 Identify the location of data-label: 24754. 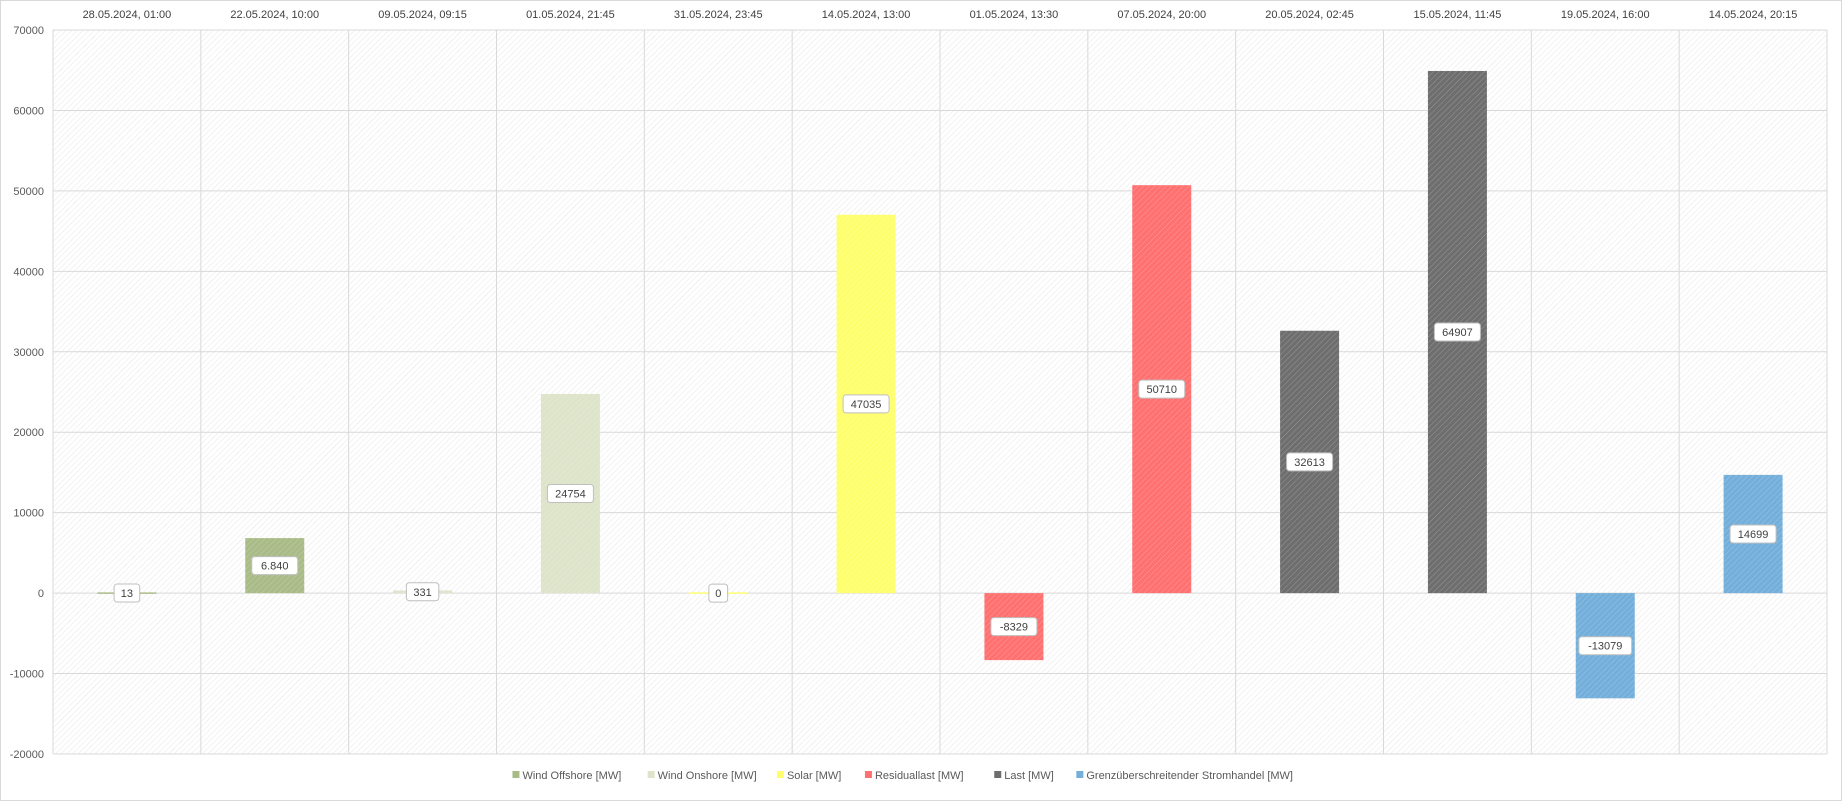
(570, 495).